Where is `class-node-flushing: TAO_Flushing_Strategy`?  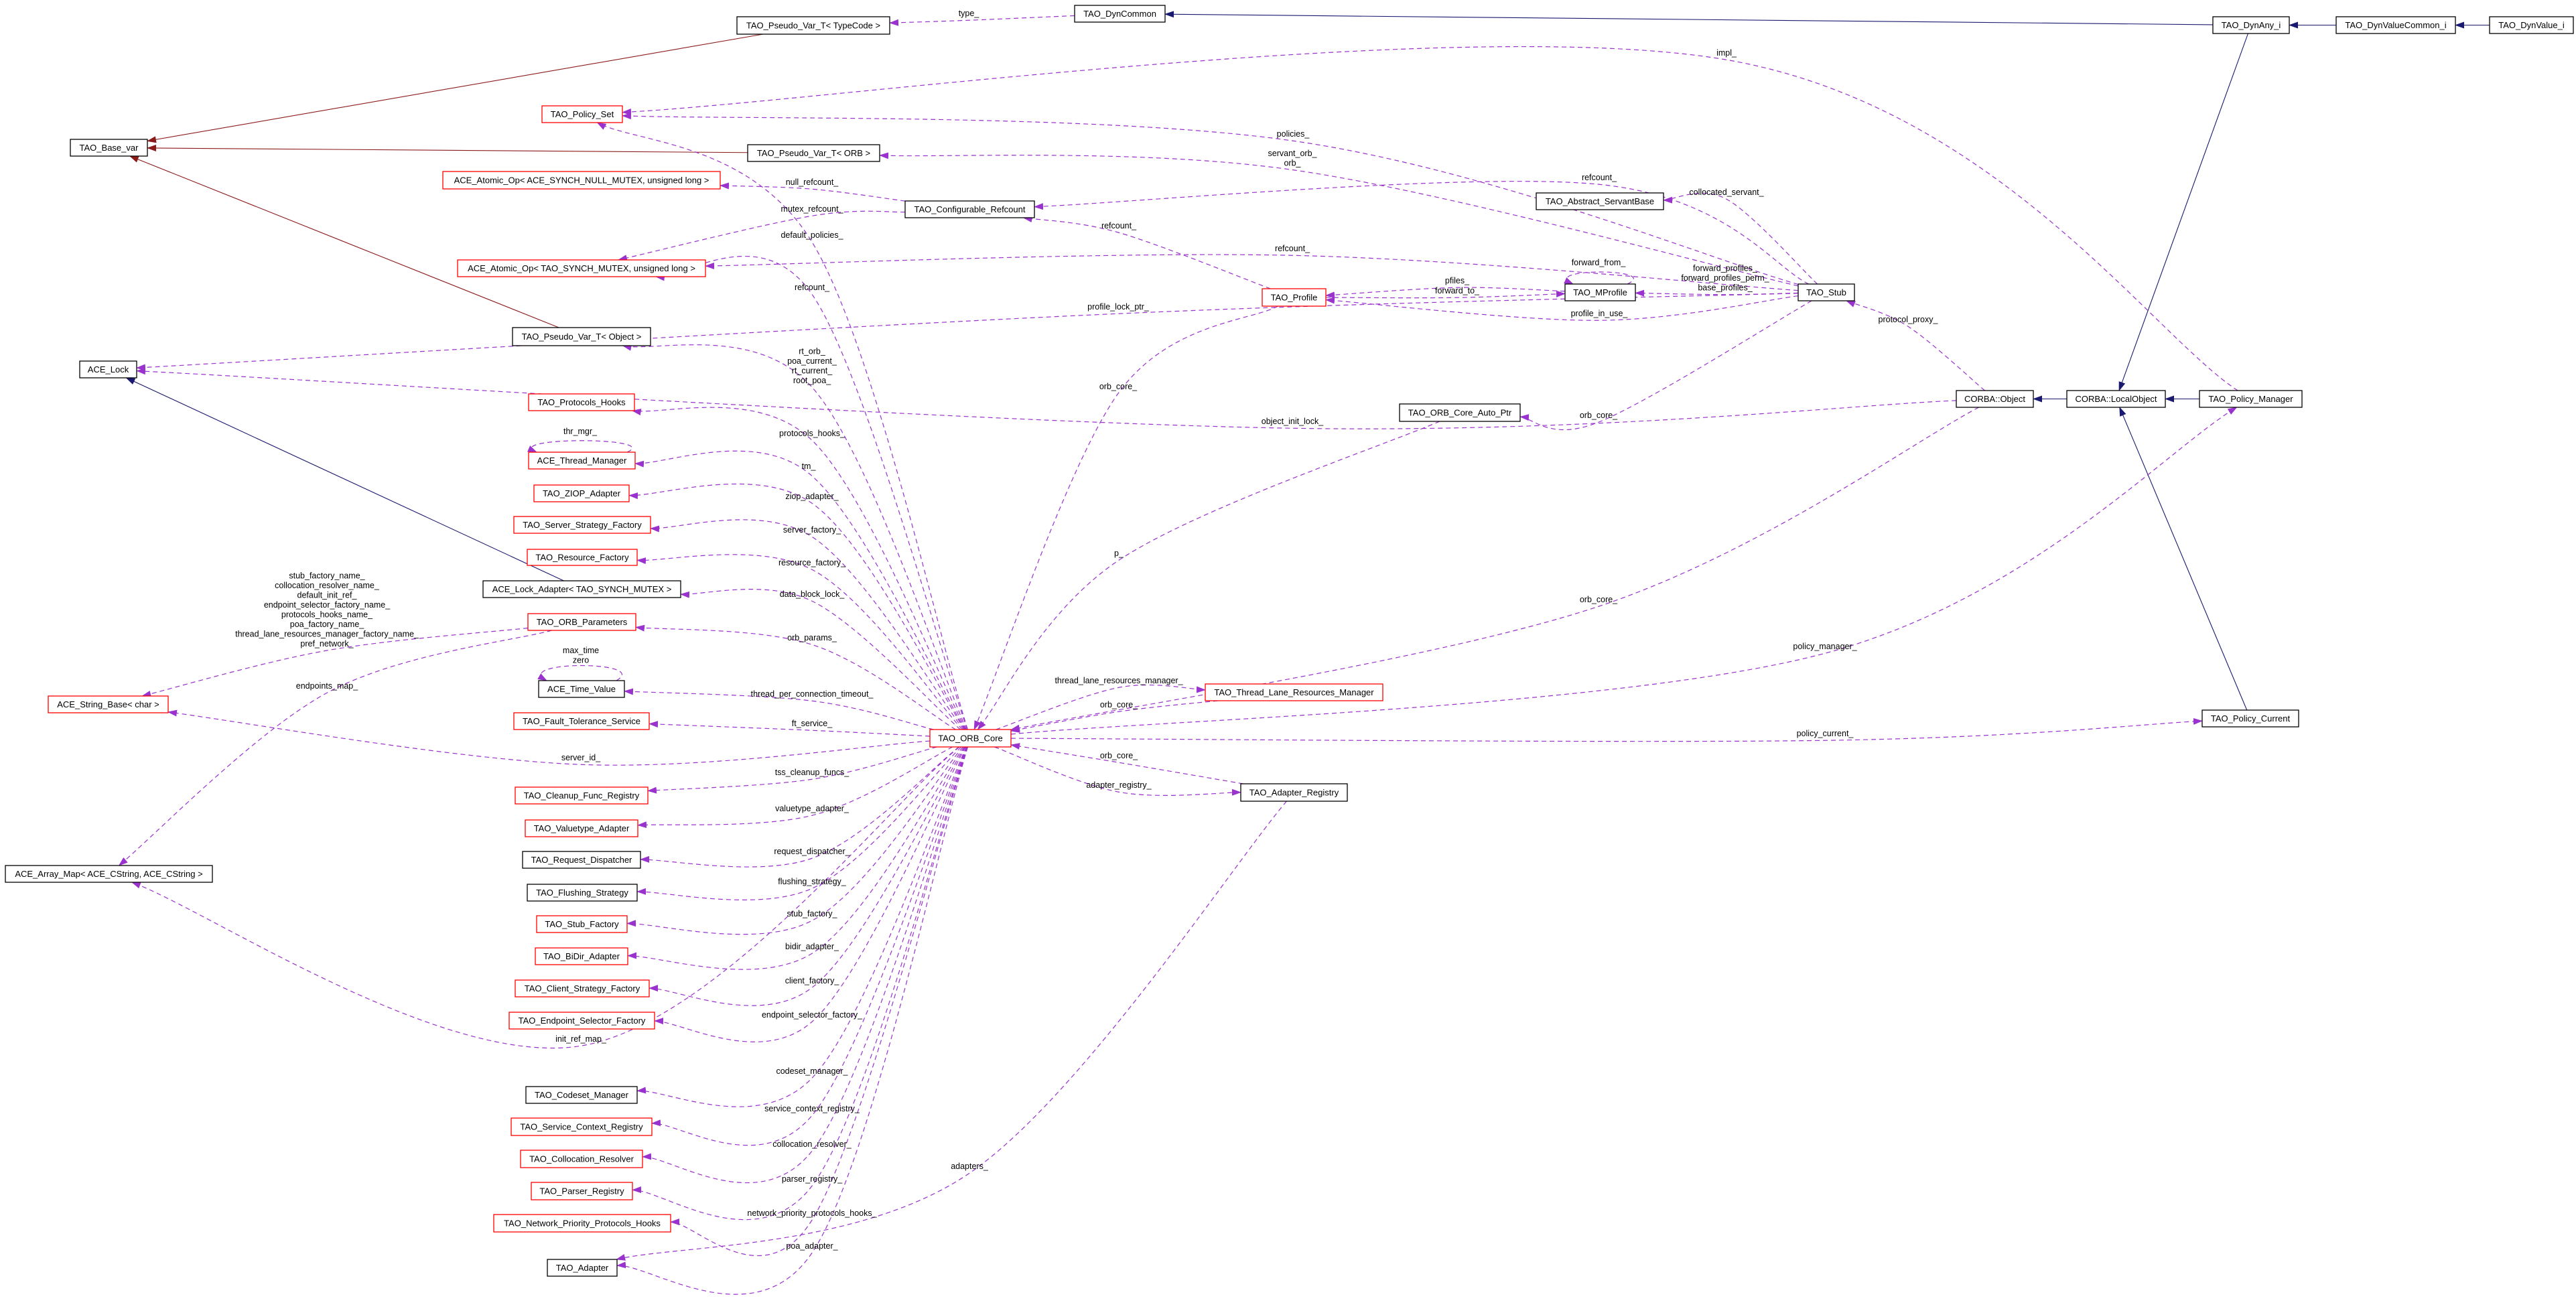 class-node-flushing: TAO_Flushing_Strategy is located at coordinates (583, 893).